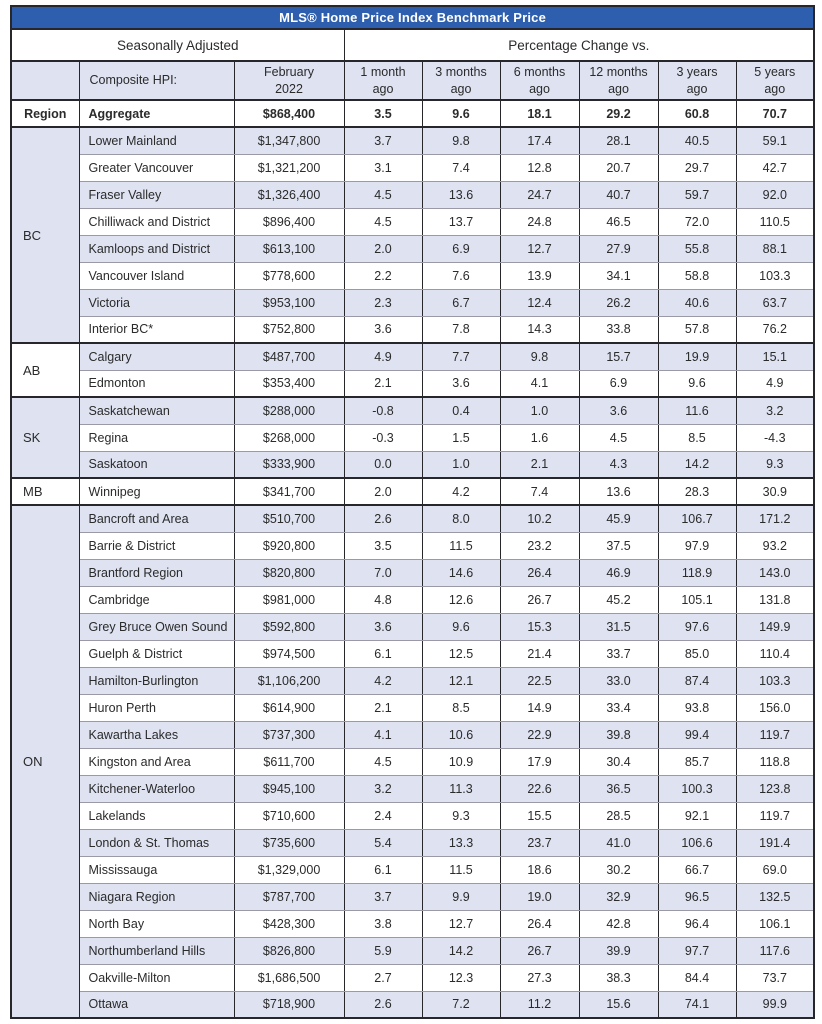 This screenshot has height=1024, width=822. Describe the element at coordinates (618, 302) in the screenshot. I see `change-cell: 26.2` at that location.